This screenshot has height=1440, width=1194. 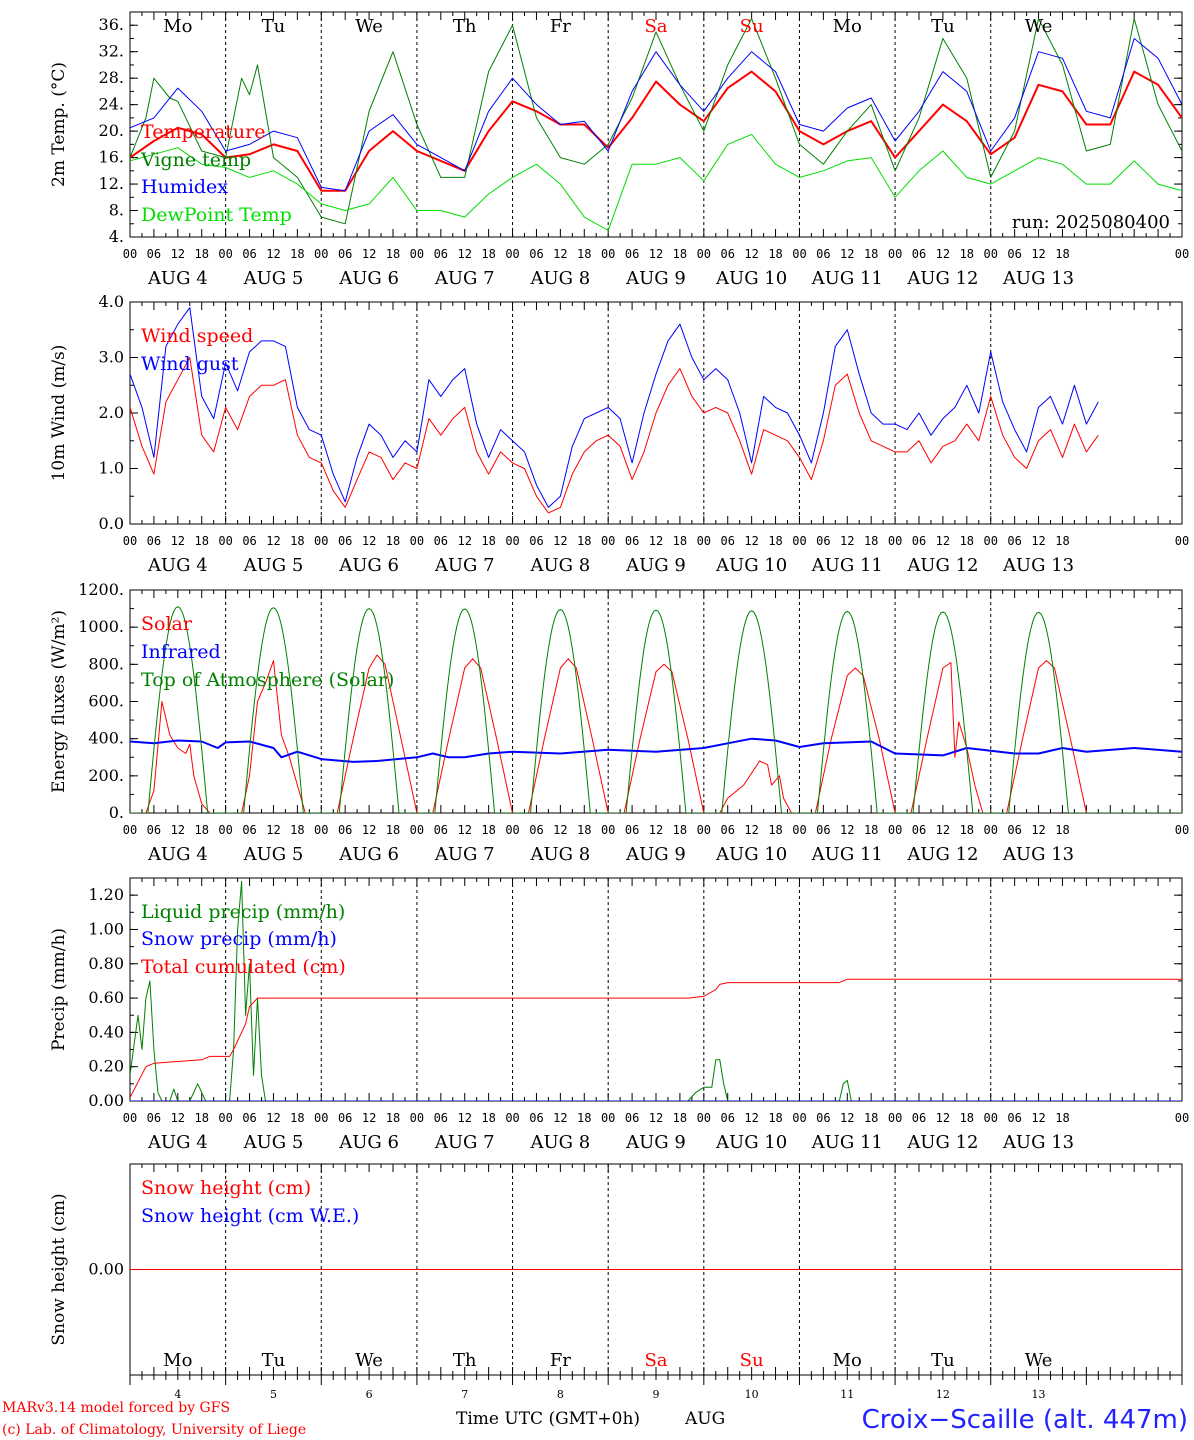 What do you see at coordinates (369, 1394) in the screenshot?
I see `day-number-label: 6` at bounding box center [369, 1394].